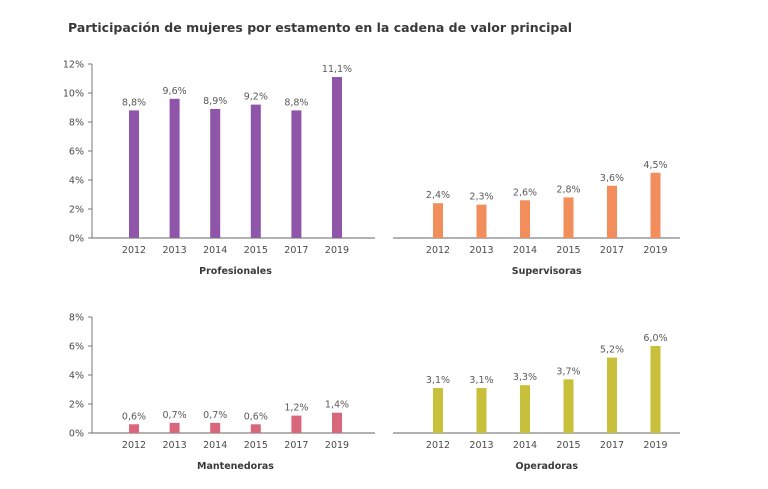 The height and width of the screenshot is (489, 768). What do you see at coordinates (655, 338) in the screenshot?
I see `data-label: 6,0%` at bounding box center [655, 338].